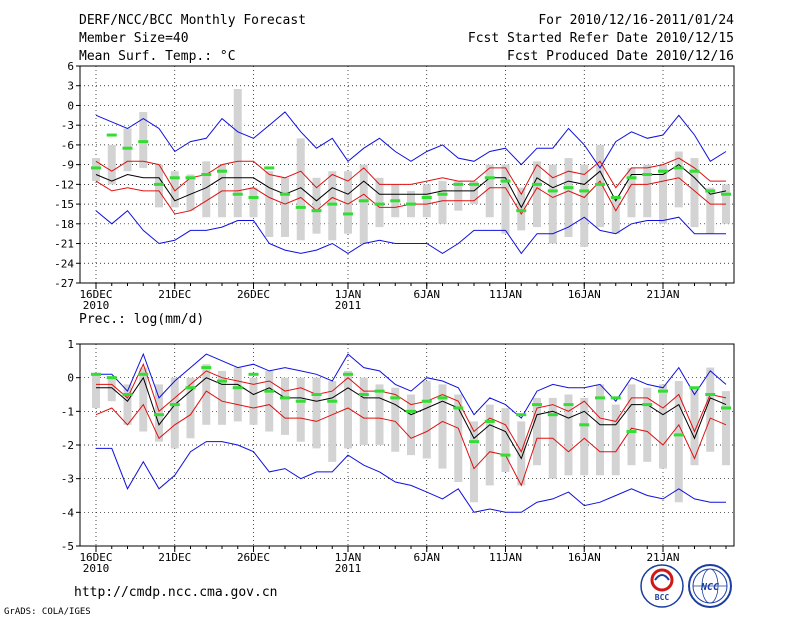 Image resolution: width=800 pixels, height=618 pixels. What do you see at coordinates (505, 294) in the screenshot?
I see `x-tick-label: 11JAN` at bounding box center [505, 294].